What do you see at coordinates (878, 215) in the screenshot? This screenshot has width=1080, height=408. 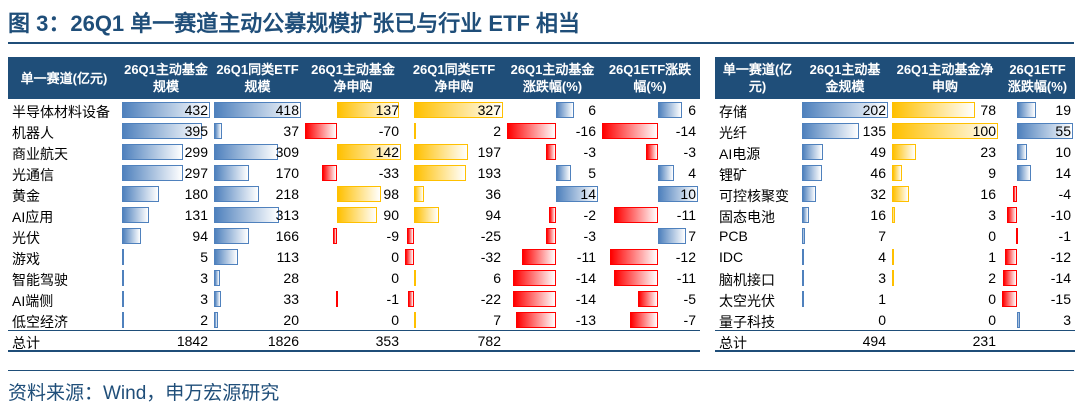 I see `value-text: 16` at bounding box center [878, 215].